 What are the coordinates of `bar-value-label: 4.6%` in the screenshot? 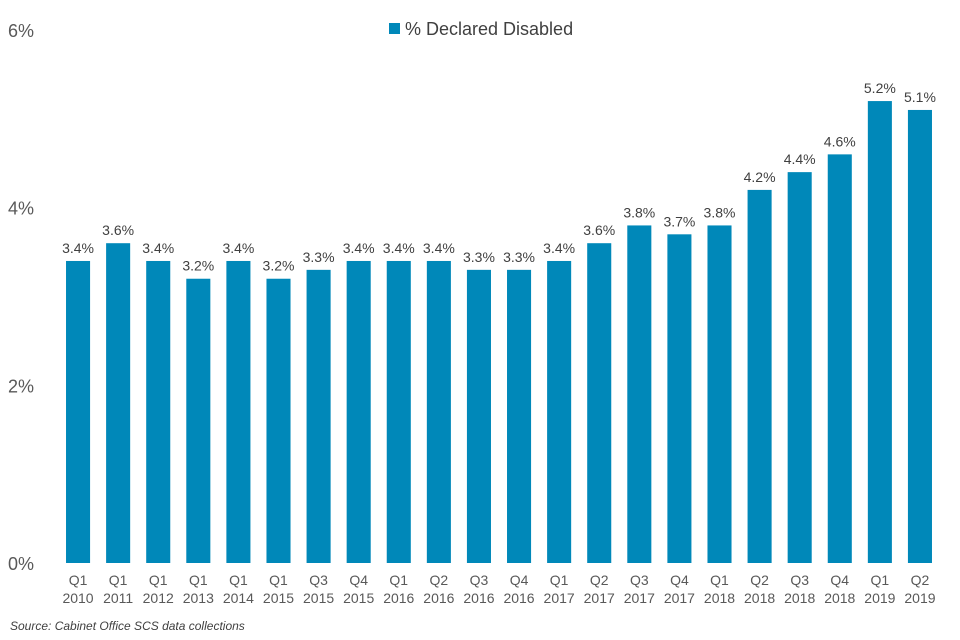 It's located at (840, 141).